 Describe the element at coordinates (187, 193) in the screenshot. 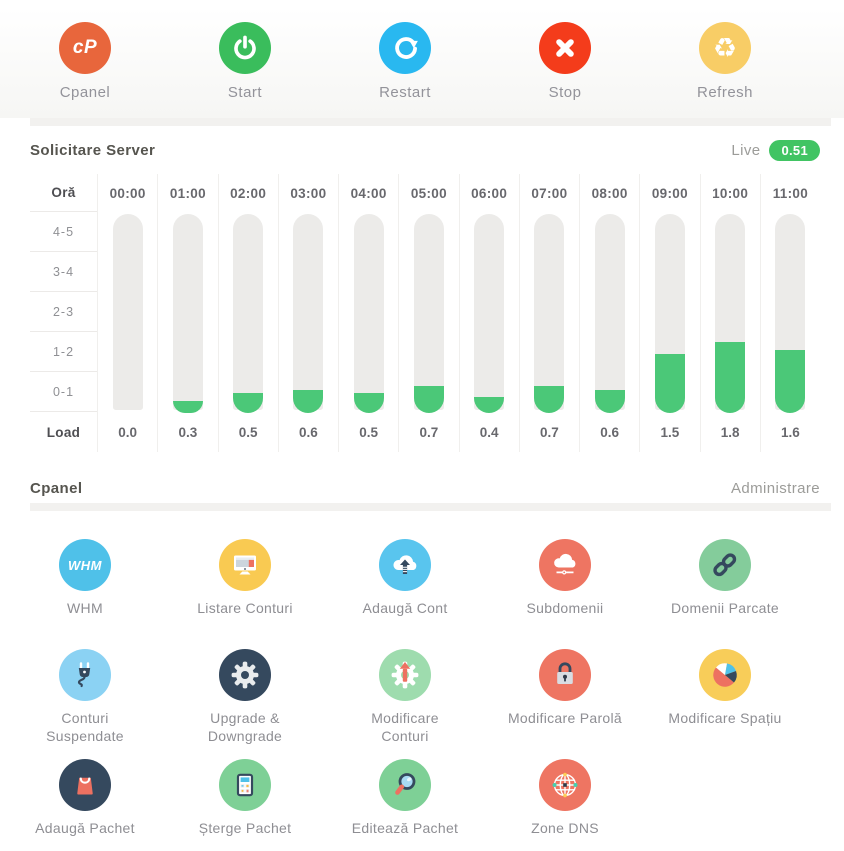

I see `hour-label: 01:00` at that location.